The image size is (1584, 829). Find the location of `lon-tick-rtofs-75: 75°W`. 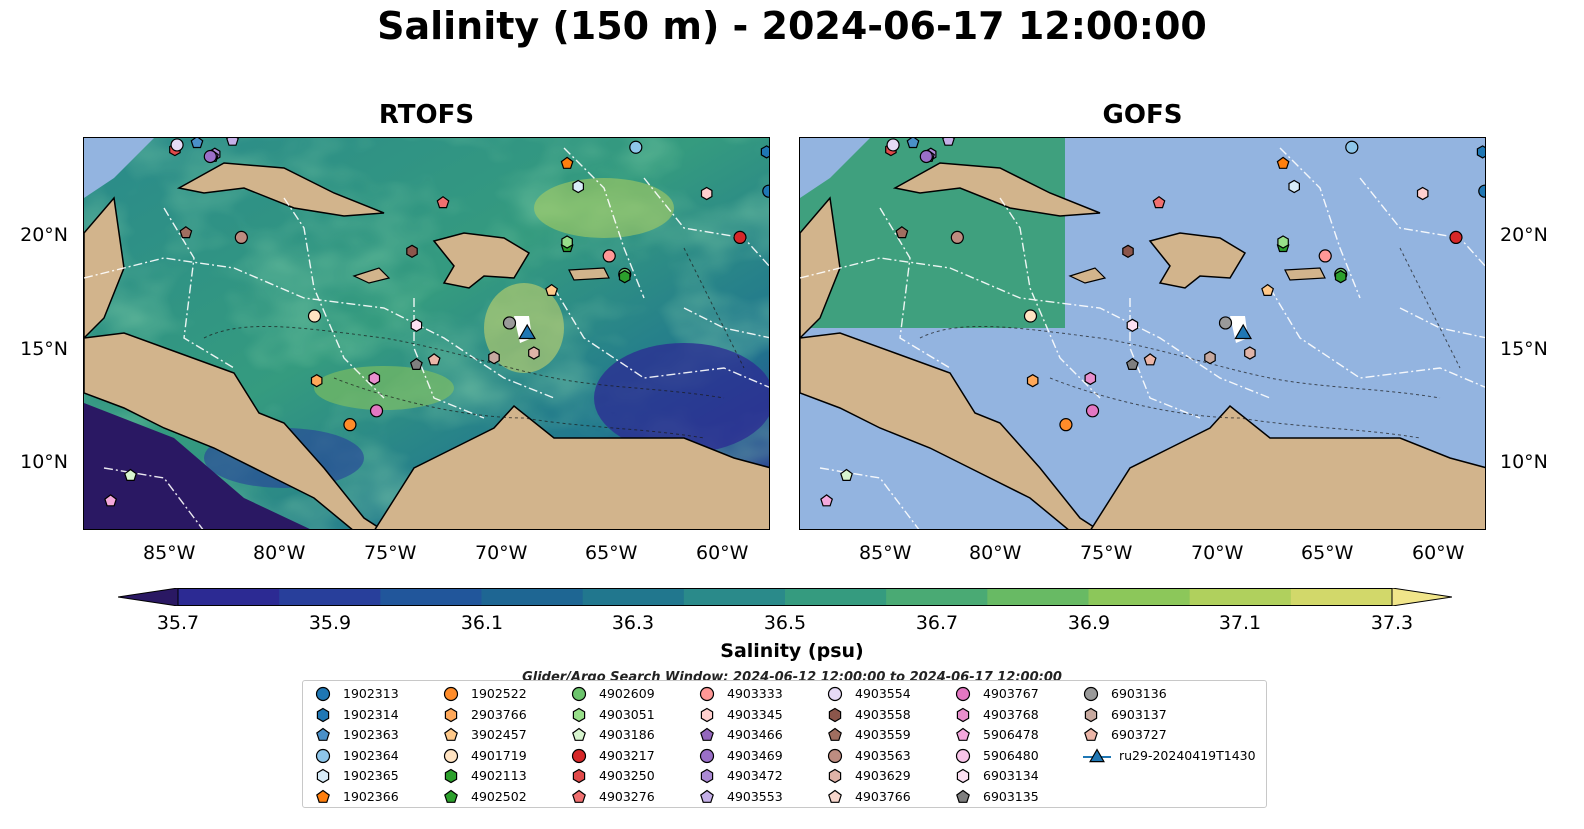

lon-tick-rtofs-75: 75°W is located at coordinates (390, 553).